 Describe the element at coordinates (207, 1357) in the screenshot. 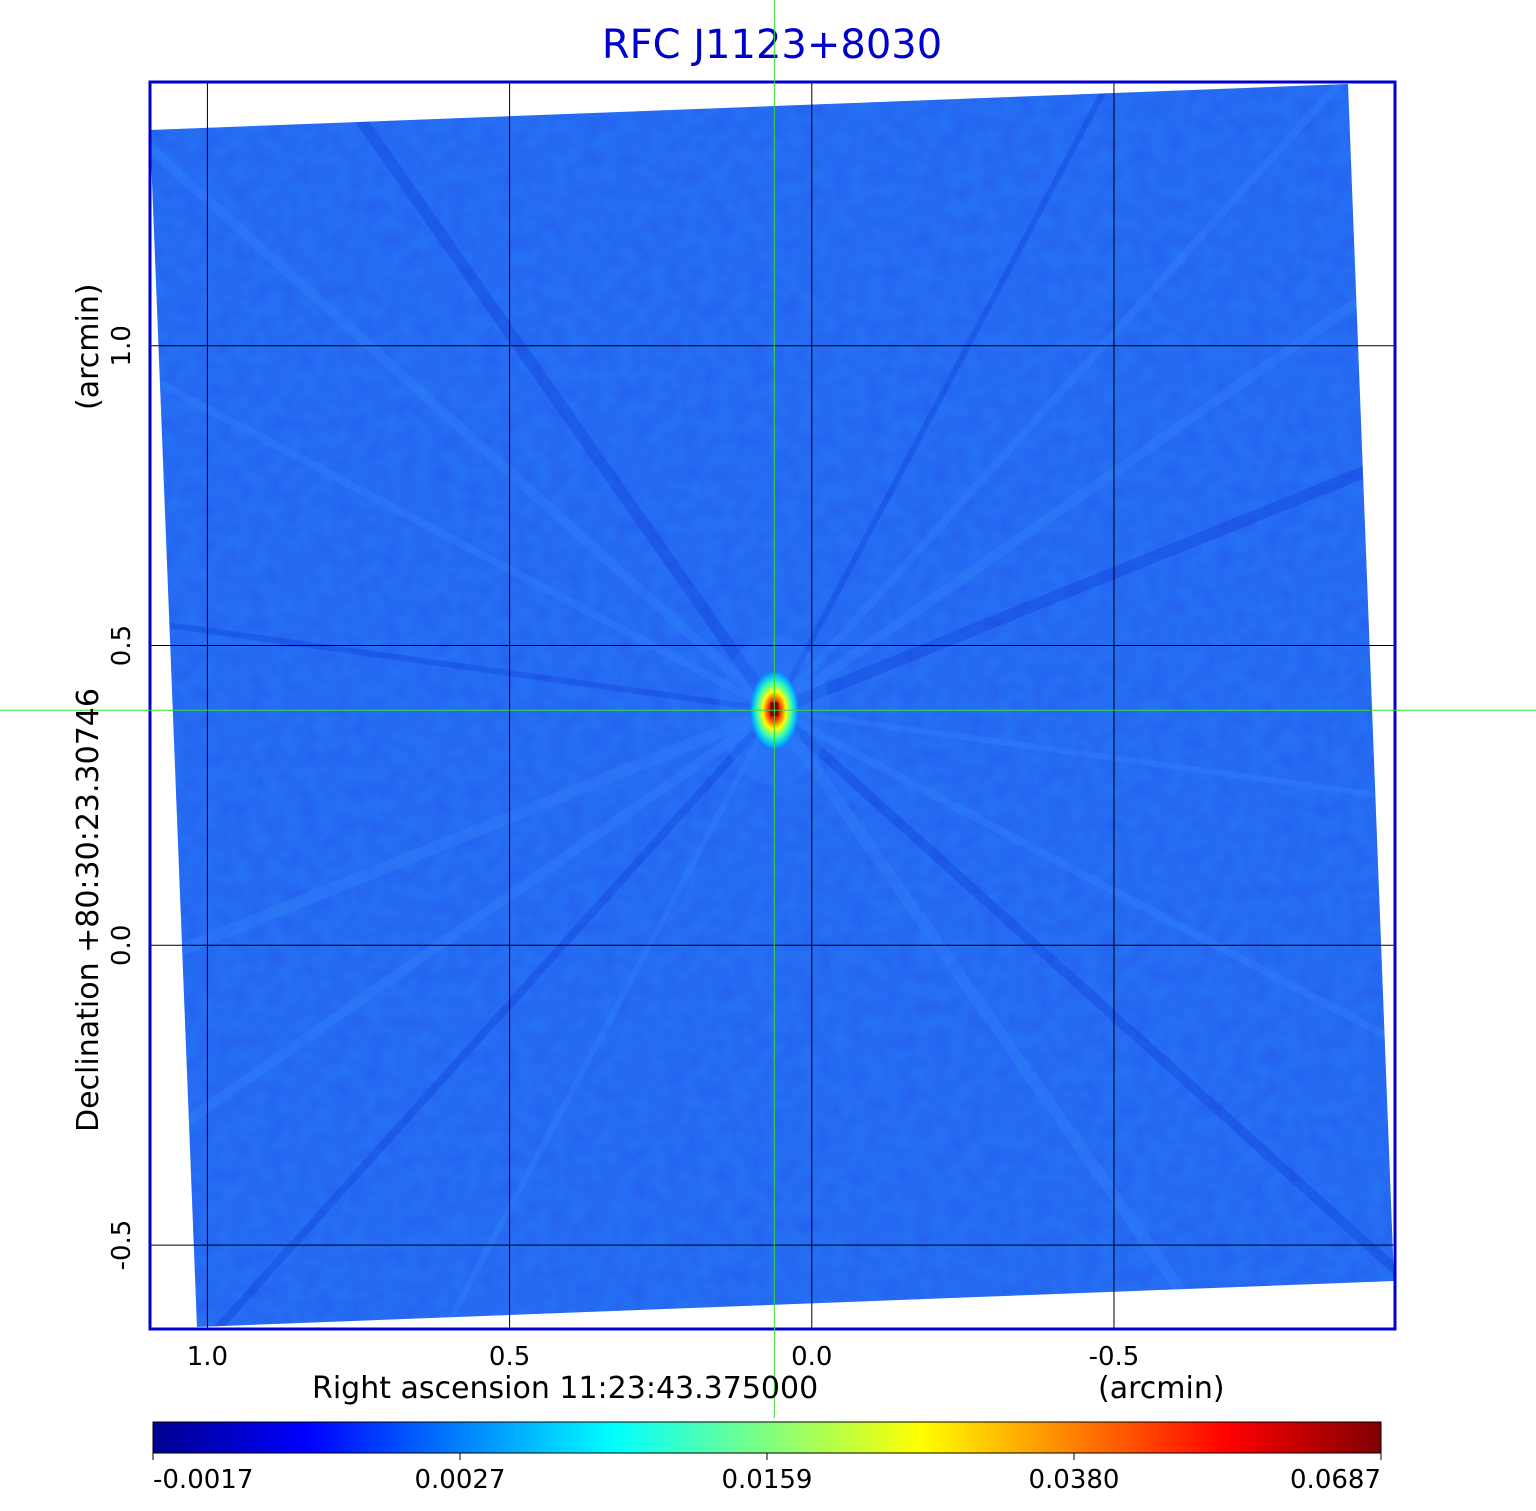

I see `x-tick-label: 1.0` at that location.